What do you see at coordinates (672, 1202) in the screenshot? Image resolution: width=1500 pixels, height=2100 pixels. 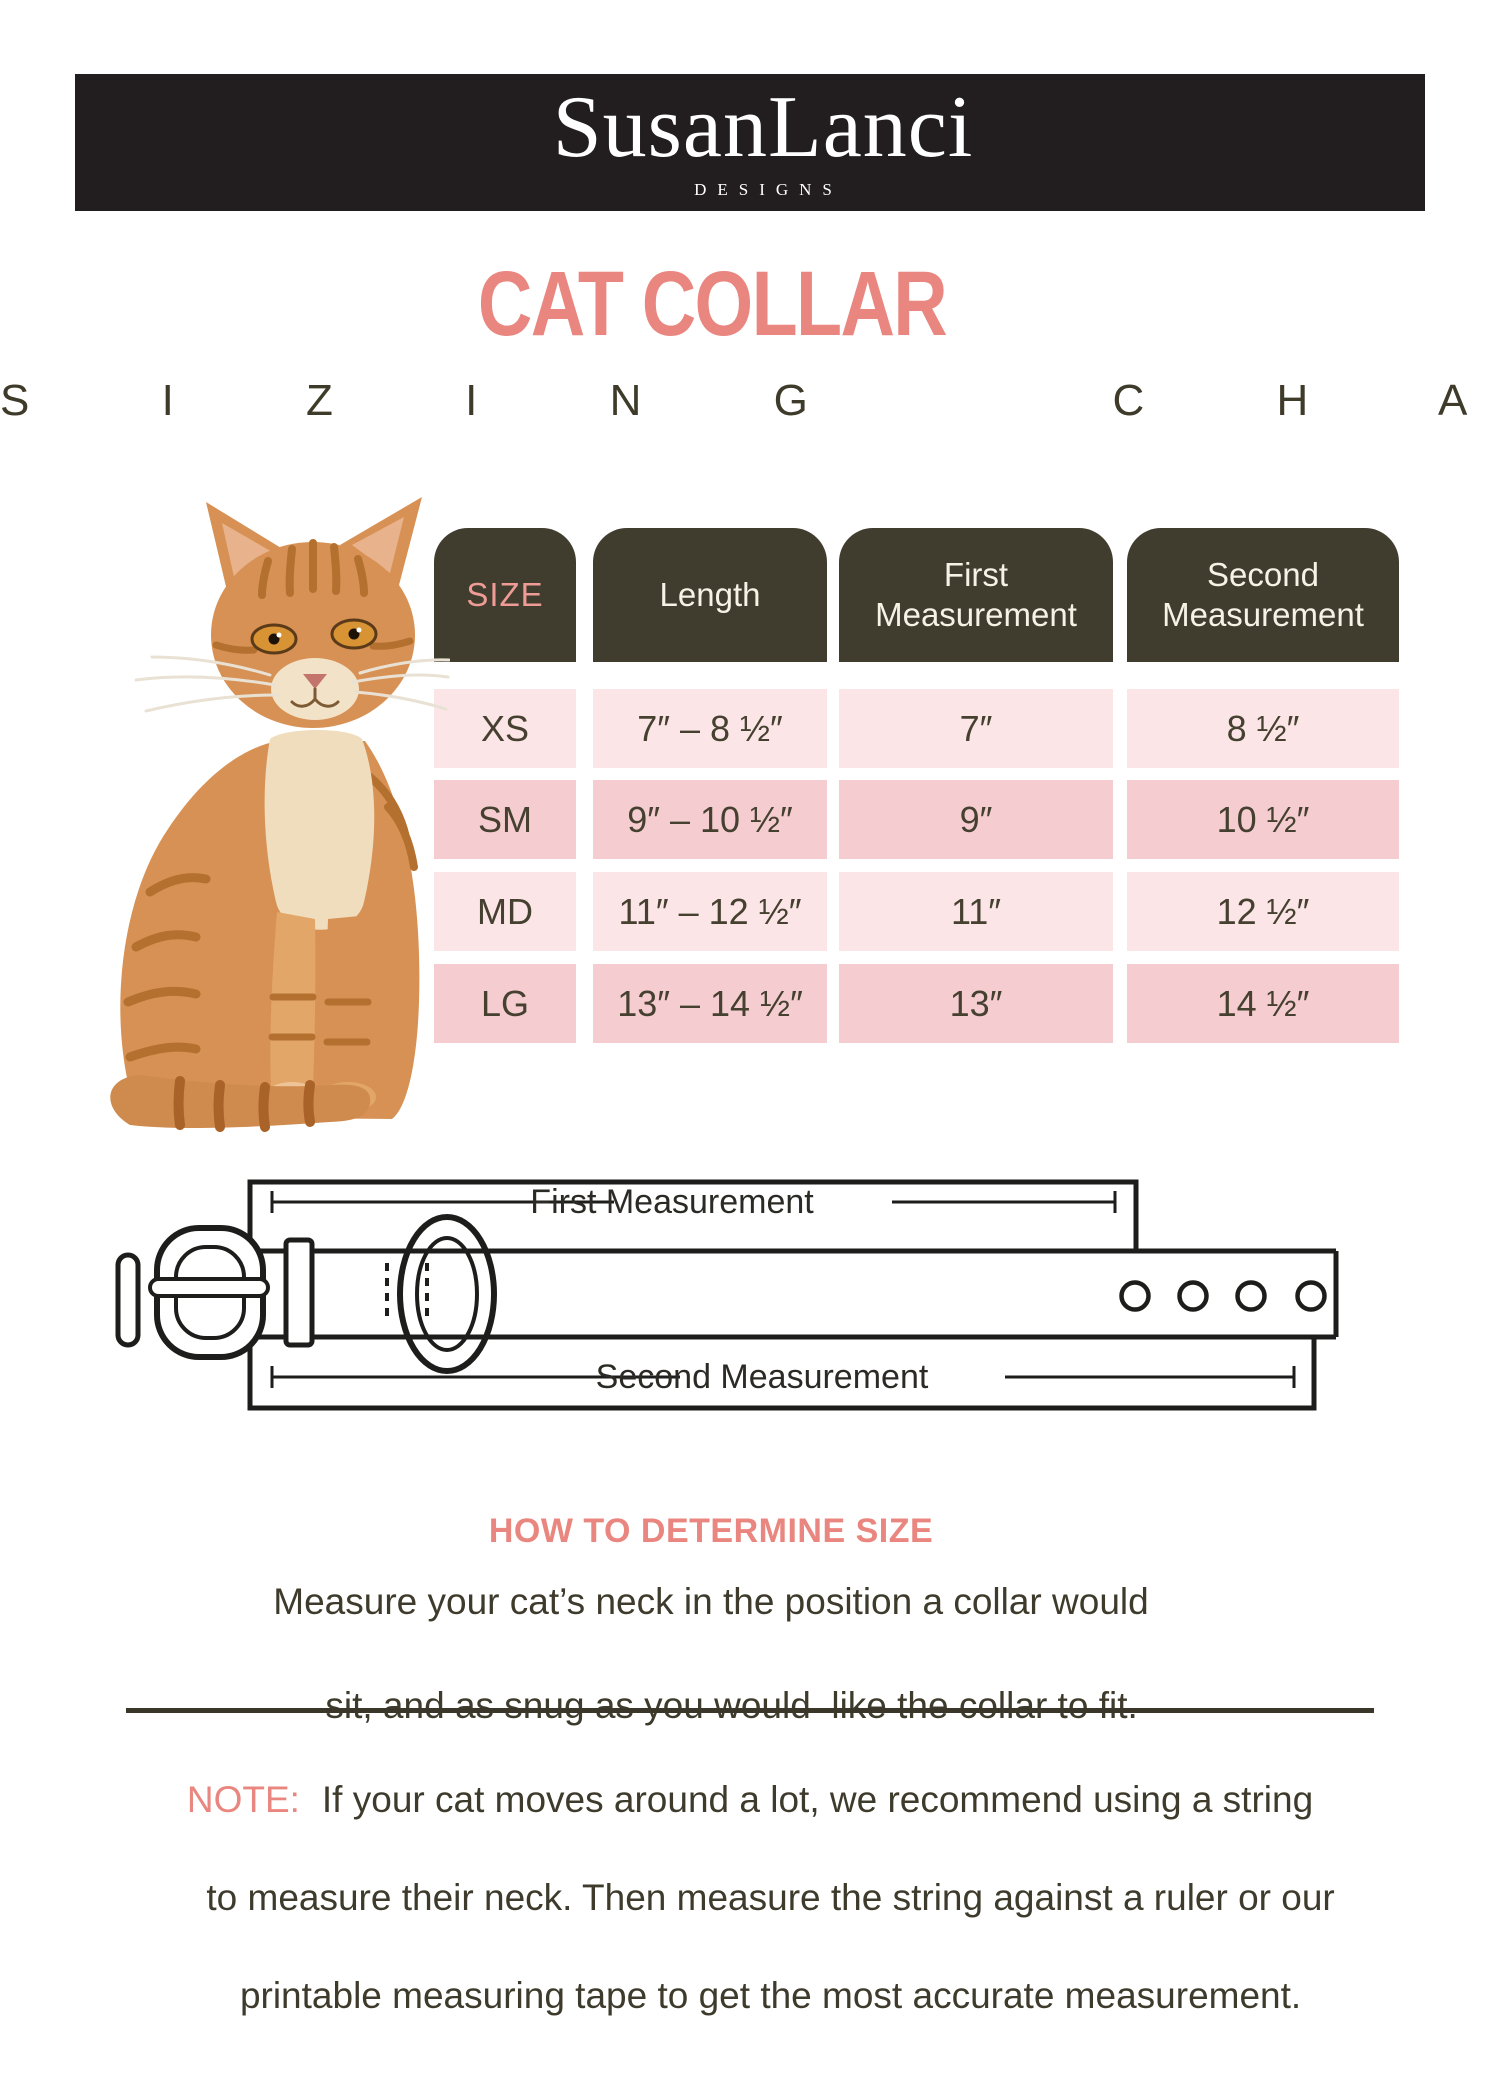 I see `first-measurement-label: First Measurement` at bounding box center [672, 1202].